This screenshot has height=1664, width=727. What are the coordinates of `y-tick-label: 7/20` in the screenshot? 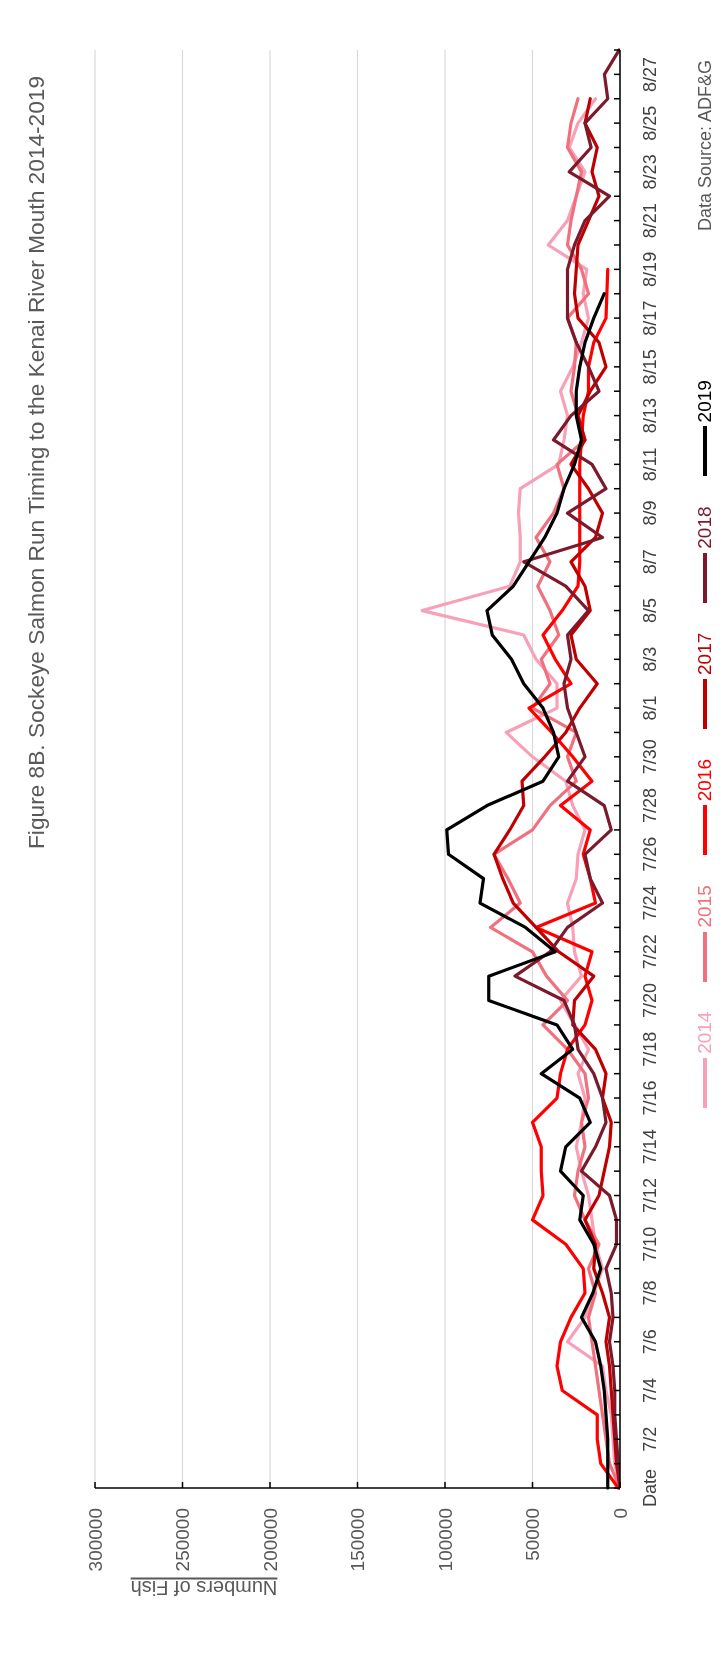 It's located at (650, 1001).